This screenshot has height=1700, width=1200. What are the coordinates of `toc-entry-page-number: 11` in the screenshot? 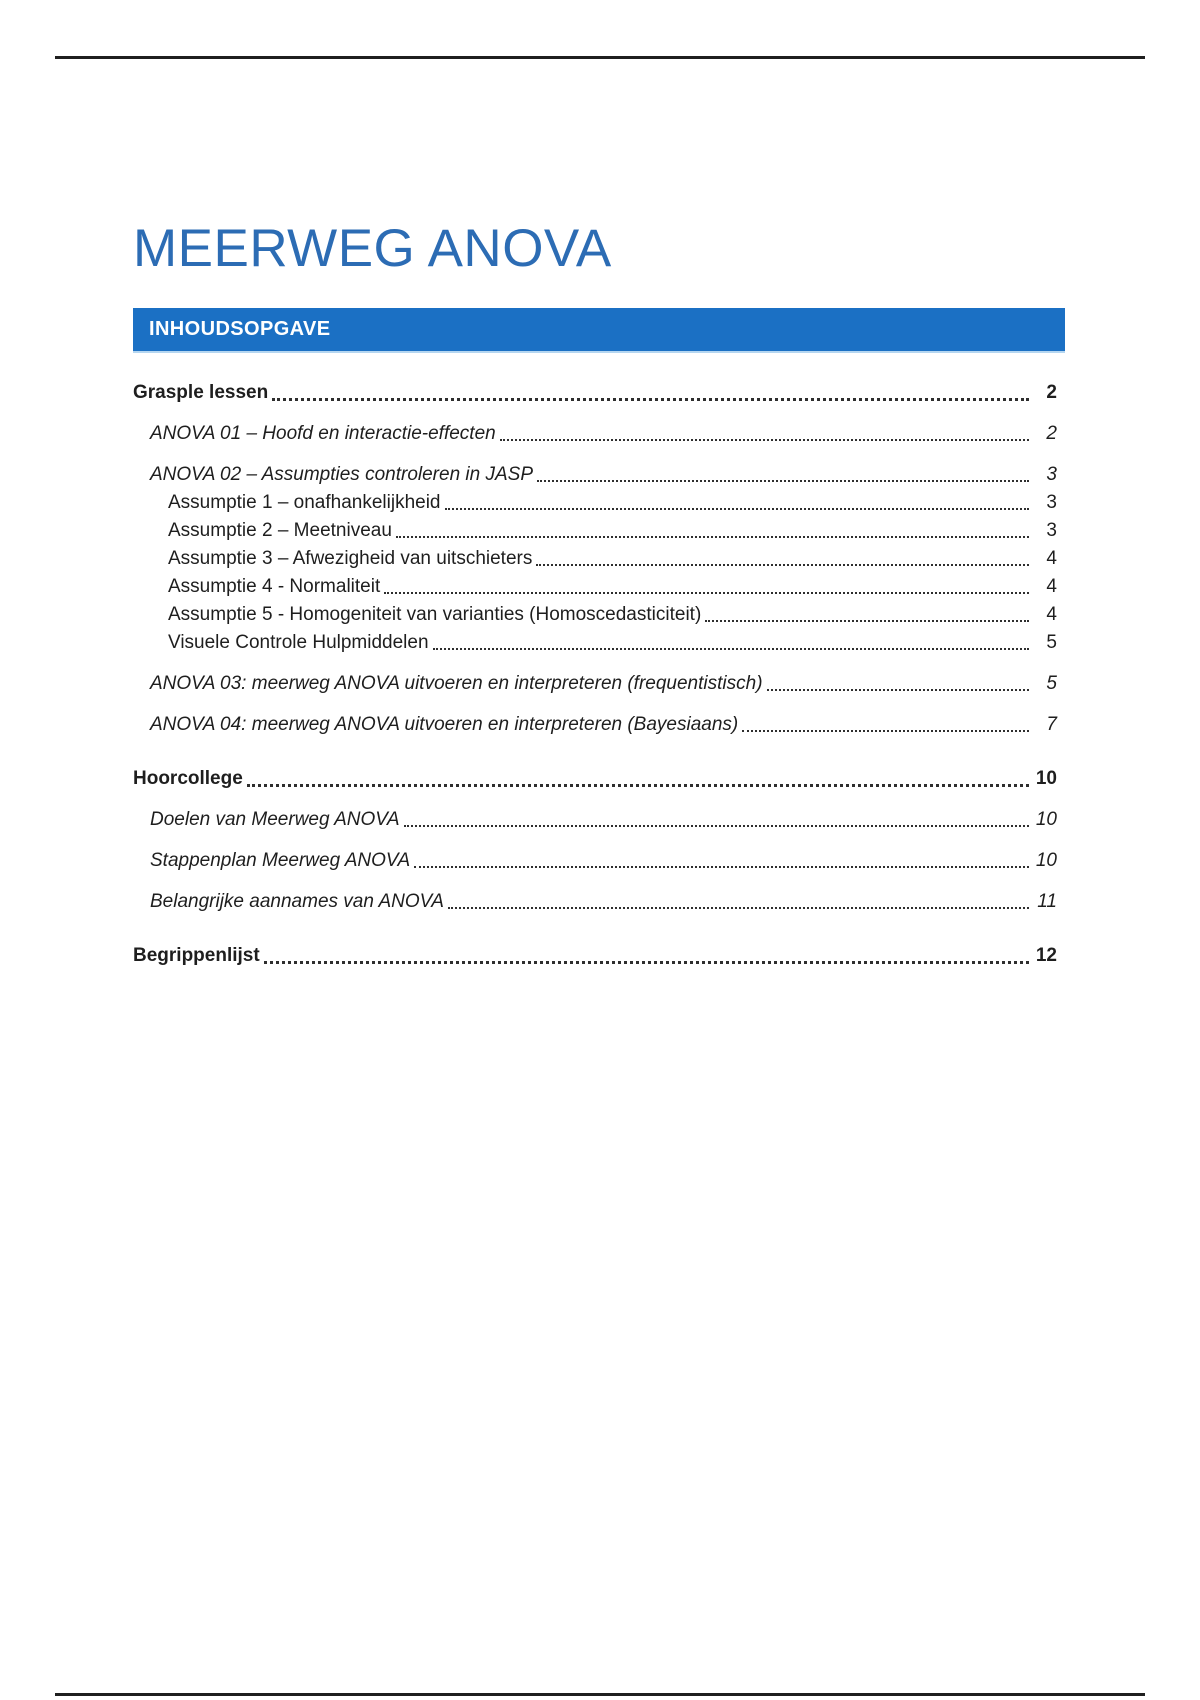 It's located at (1047, 901).